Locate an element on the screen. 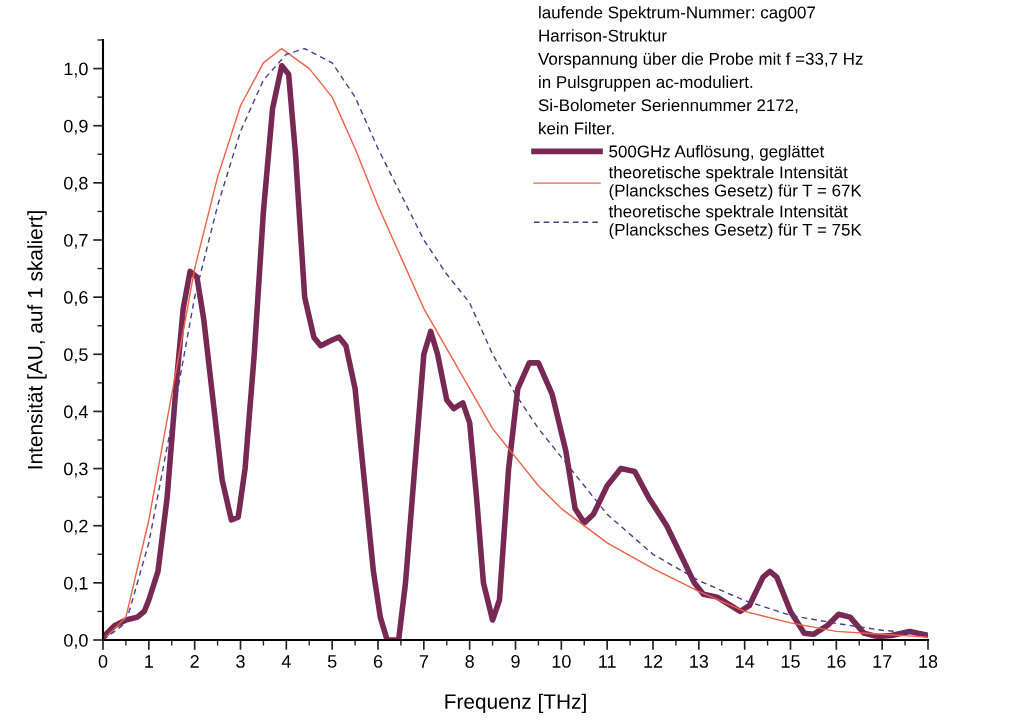 Image resolution: width=1009 pixels, height=726 pixels. y-tick-label: 1,0 is located at coordinates (76, 70).